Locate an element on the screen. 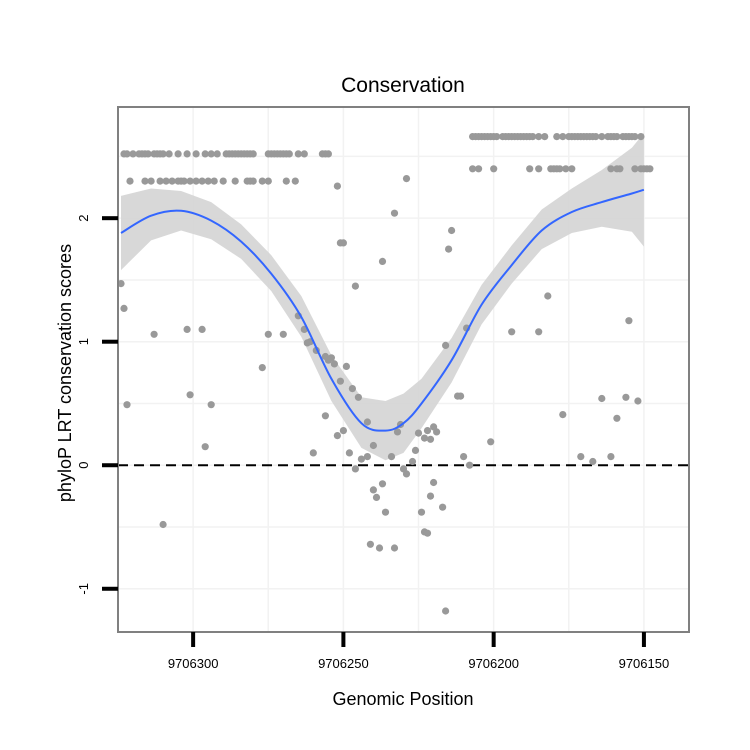 This screenshot has width=750, height=750. y-tick-label: 2 is located at coordinates (83, 218).